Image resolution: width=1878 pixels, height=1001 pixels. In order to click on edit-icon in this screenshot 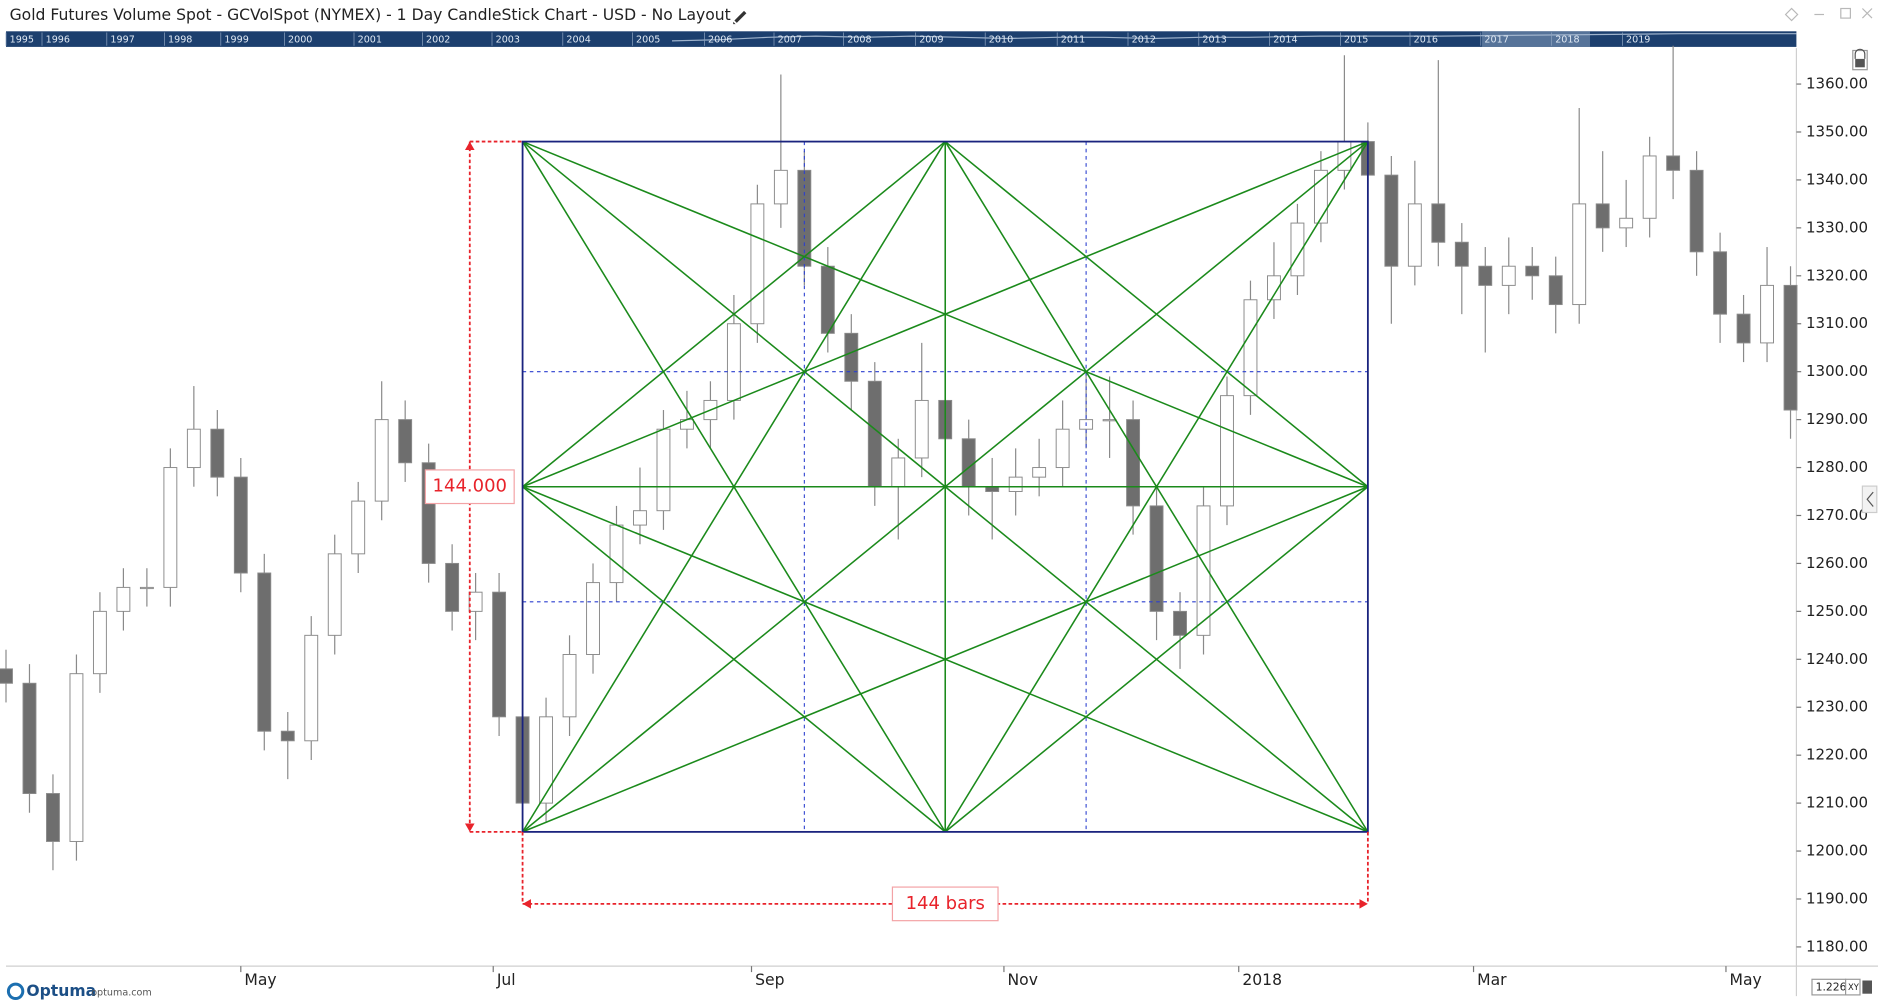, I will do `click(740, 17)`.